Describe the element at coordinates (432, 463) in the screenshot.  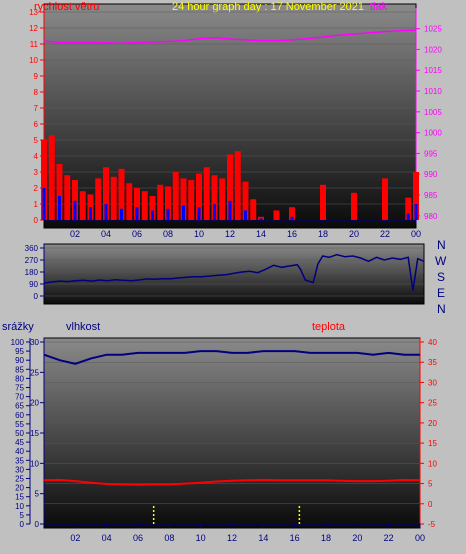
I see `y-temp-tick-label: 10` at that location.